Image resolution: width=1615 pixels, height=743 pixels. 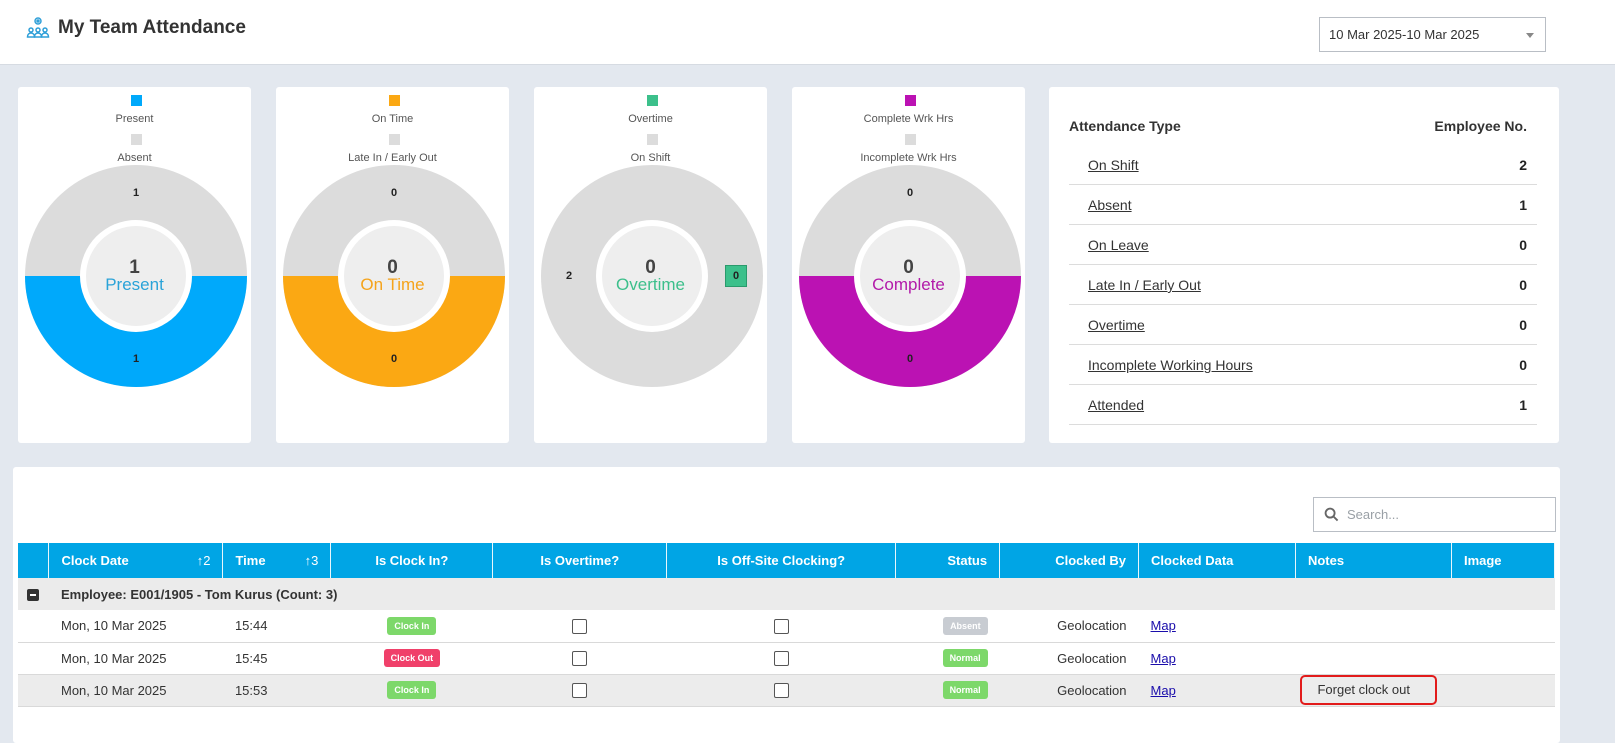 I want to click on col-clock-date: Clock Date ↑2, so click(x=136, y=560).